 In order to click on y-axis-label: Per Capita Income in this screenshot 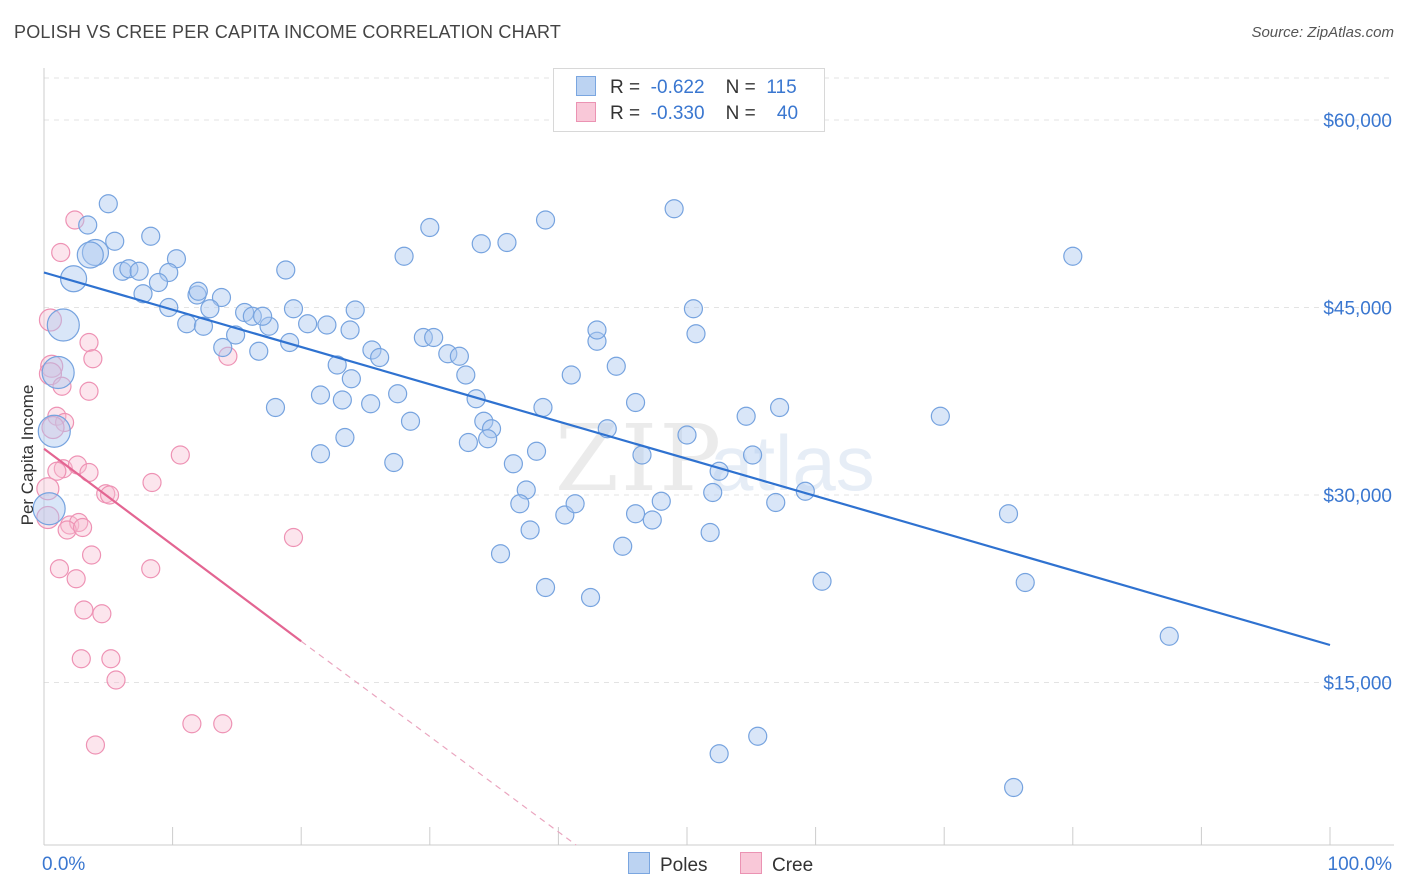, I will do `click(27, 455)`.